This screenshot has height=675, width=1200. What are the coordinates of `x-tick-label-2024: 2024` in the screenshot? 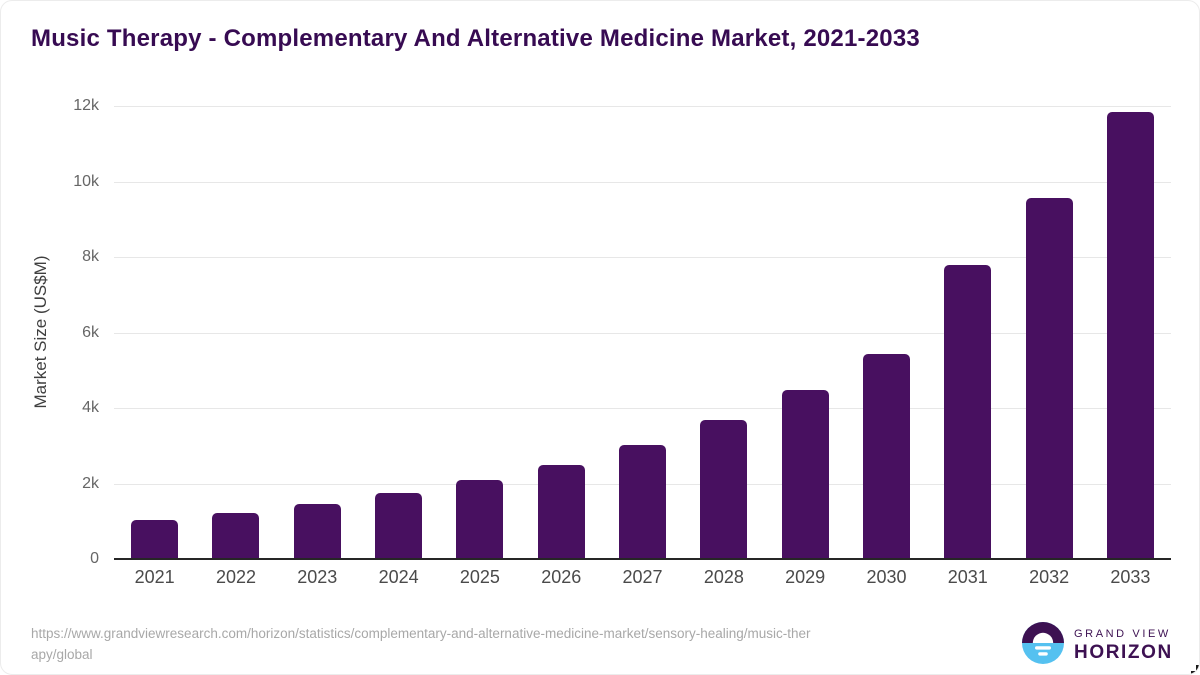 It's located at (398, 577).